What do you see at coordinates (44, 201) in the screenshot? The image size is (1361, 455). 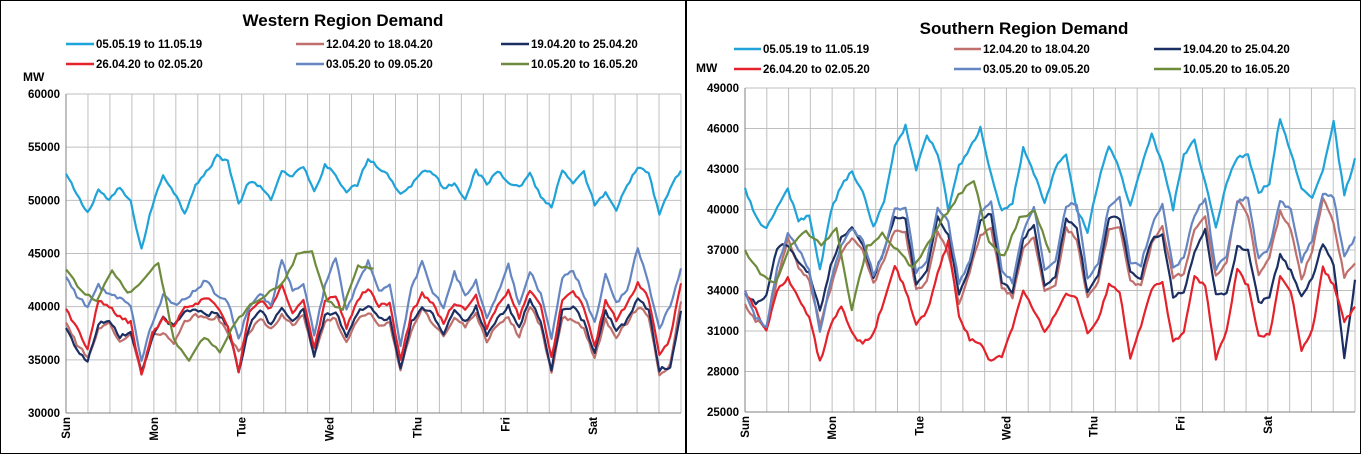 I see `y-tick-label: 50000` at bounding box center [44, 201].